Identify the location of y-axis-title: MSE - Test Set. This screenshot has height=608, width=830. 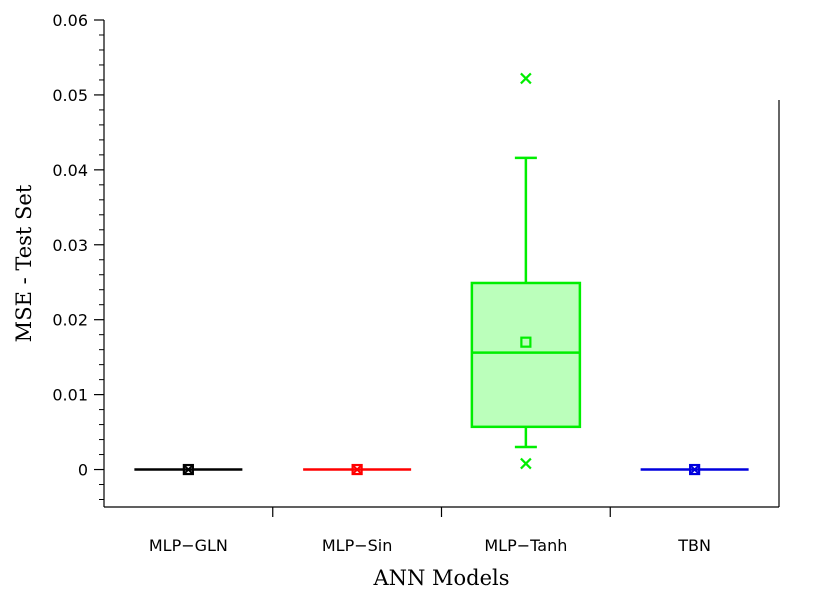
(24, 263).